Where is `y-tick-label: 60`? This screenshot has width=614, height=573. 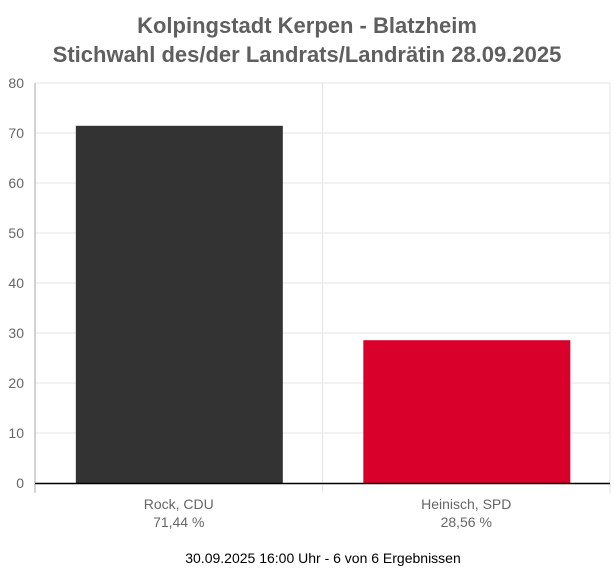
y-tick-label: 60 is located at coordinates (16, 183).